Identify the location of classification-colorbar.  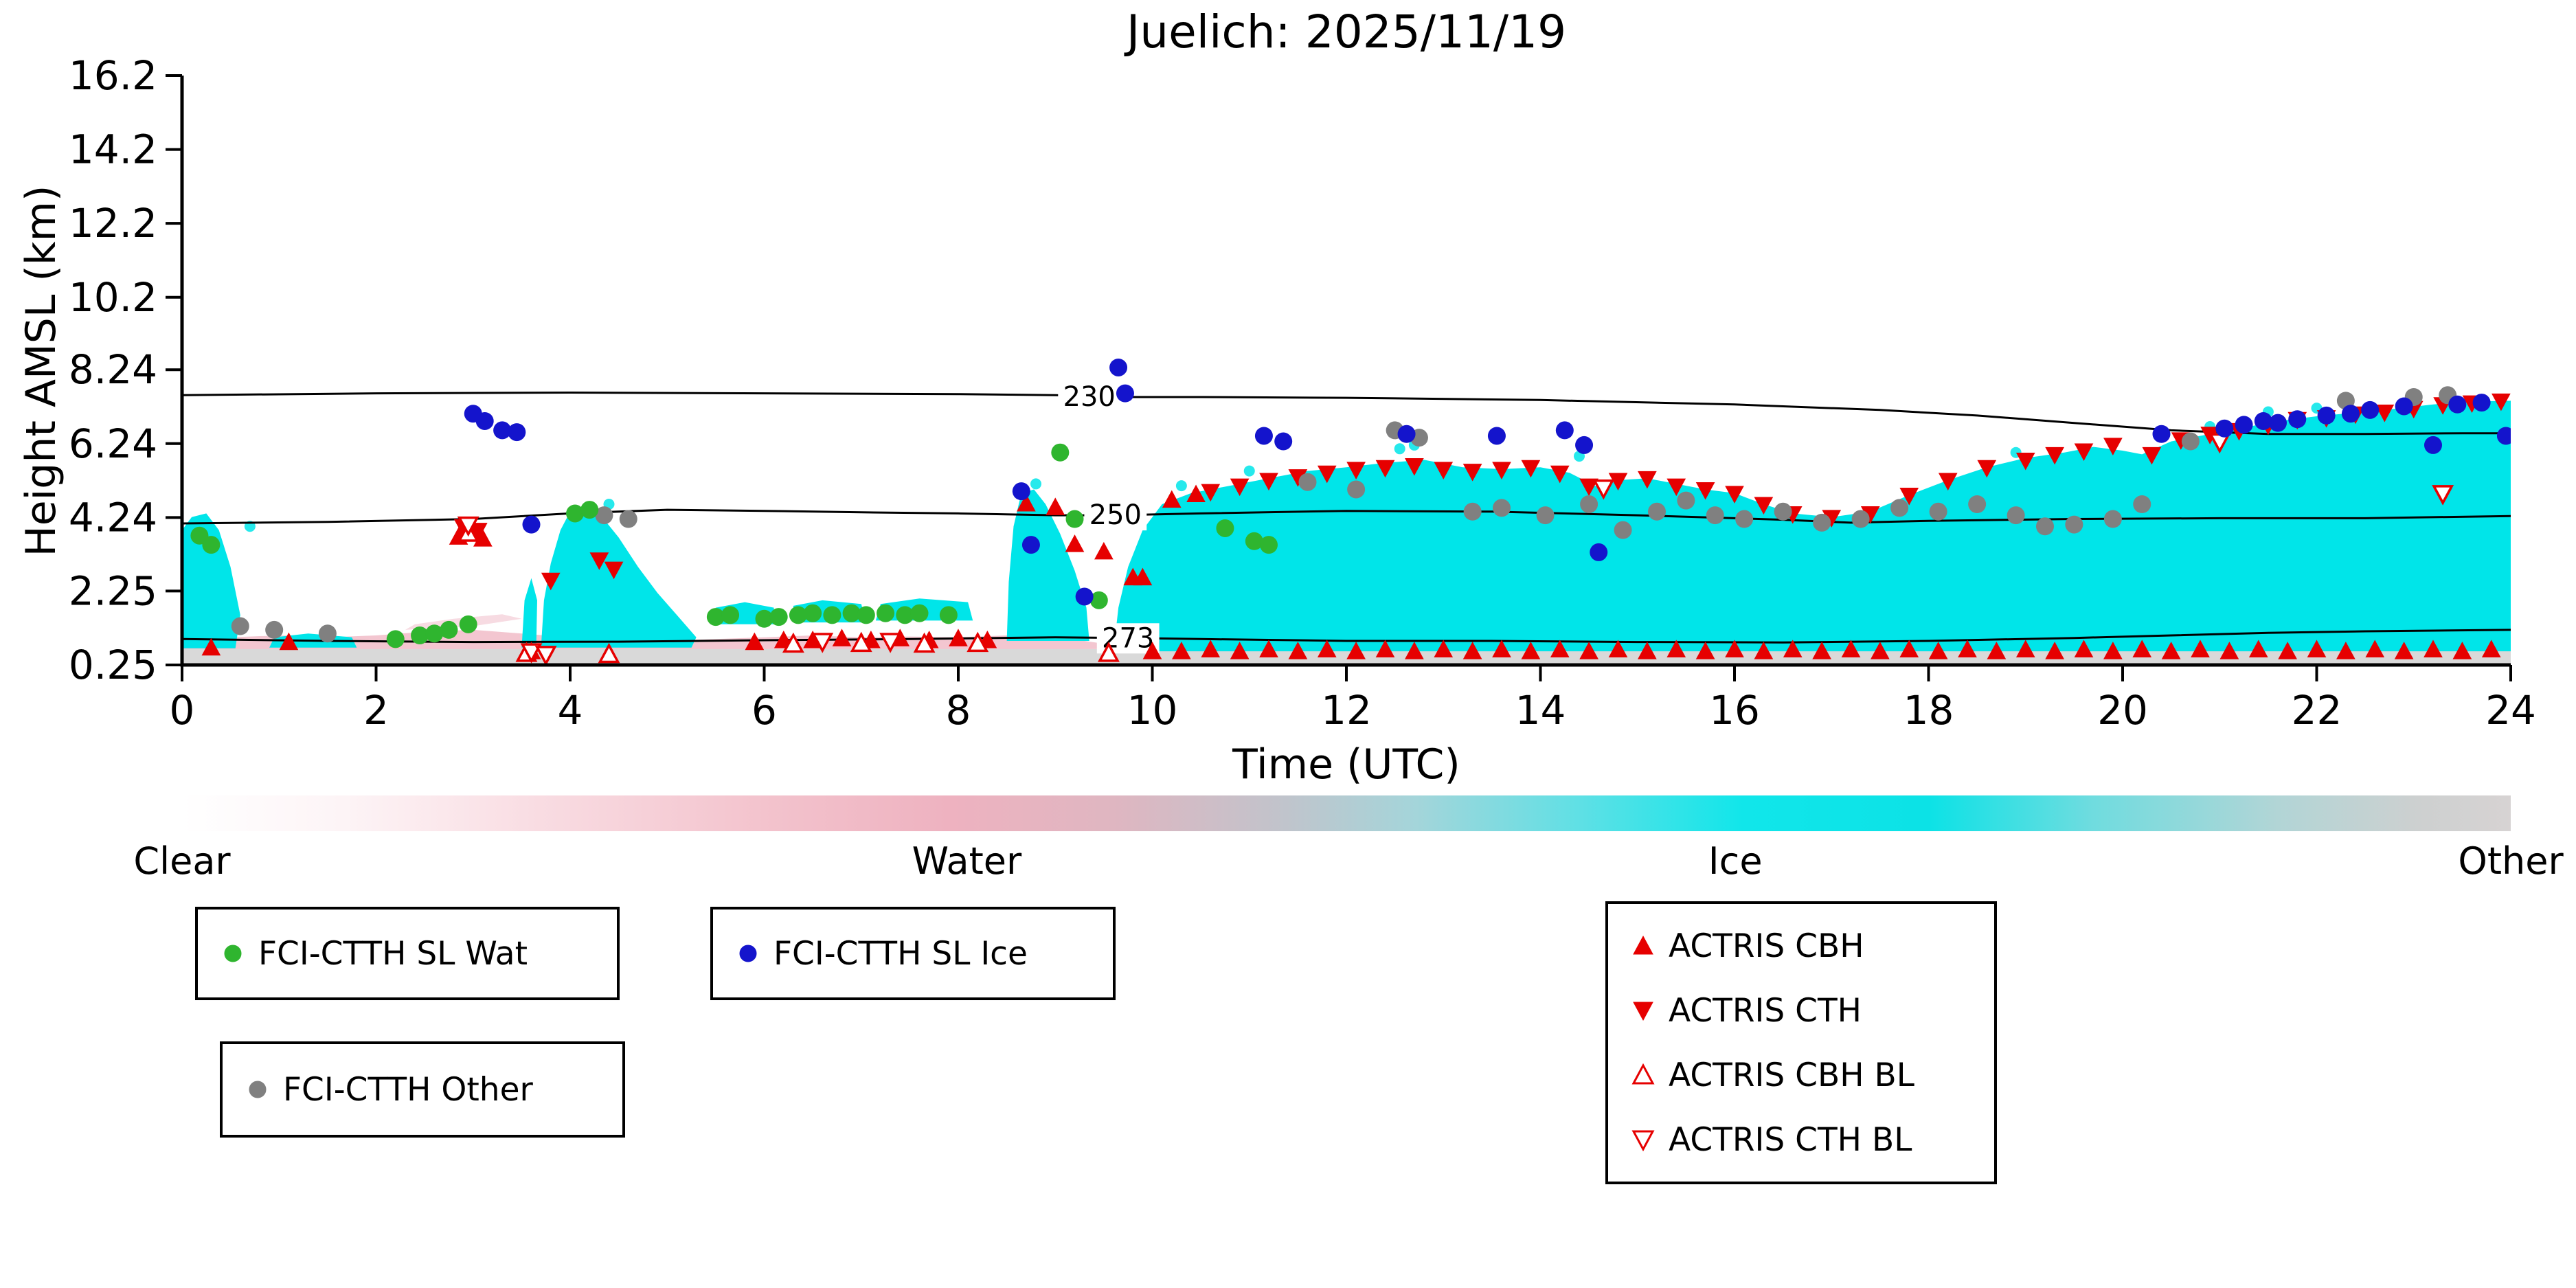
(1346, 813).